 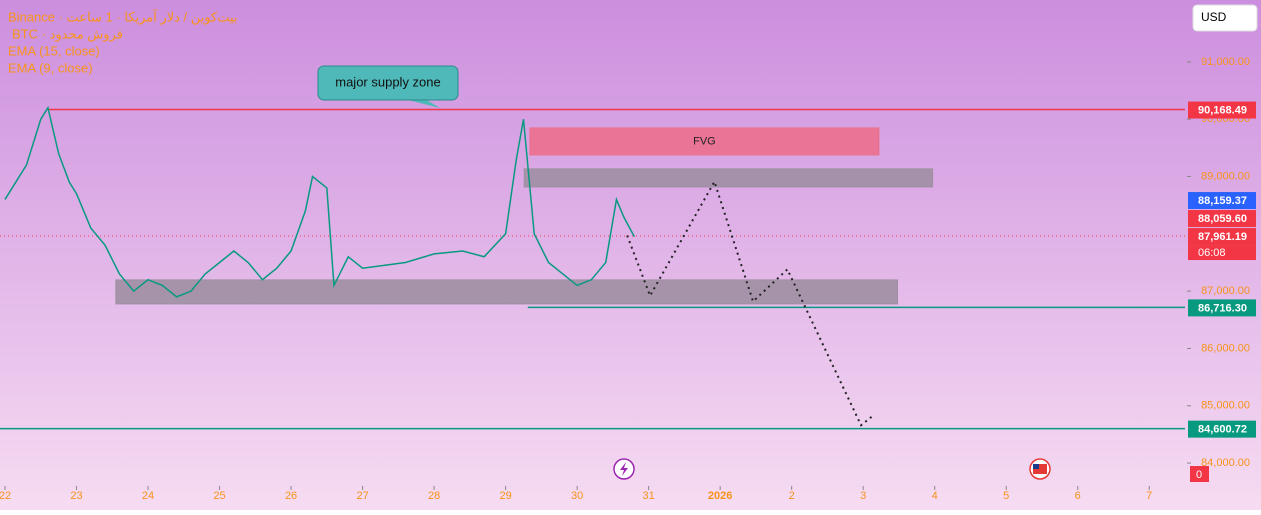 What do you see at coordinates (1214, 17) in the screenshot?
I see `currency-label: USD` at bounding box center [1214, 17].